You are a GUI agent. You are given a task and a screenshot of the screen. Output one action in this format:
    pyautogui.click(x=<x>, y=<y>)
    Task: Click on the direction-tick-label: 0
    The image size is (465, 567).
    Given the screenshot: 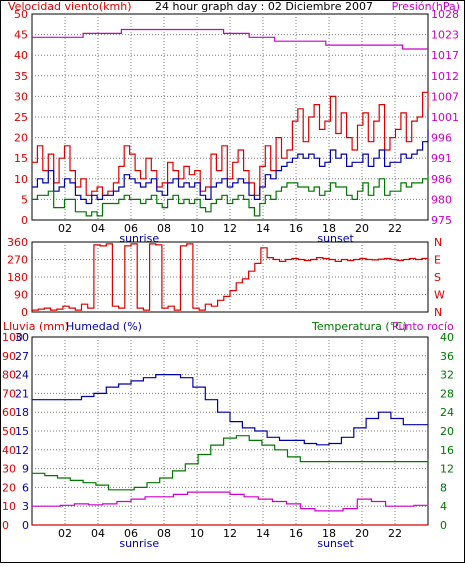 What is the action you would take?
    pyautogui.click(x=24, y=312)
    